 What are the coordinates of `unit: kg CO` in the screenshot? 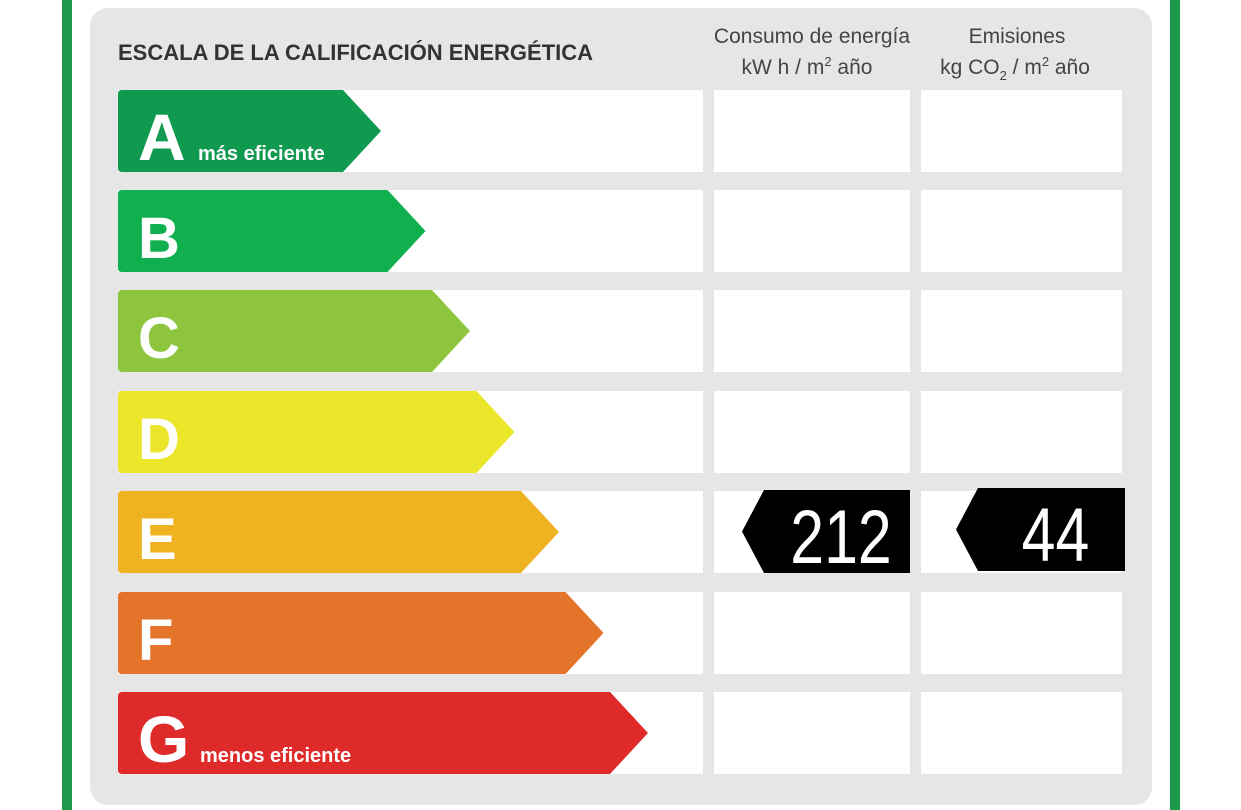 It's located at (970, 67).